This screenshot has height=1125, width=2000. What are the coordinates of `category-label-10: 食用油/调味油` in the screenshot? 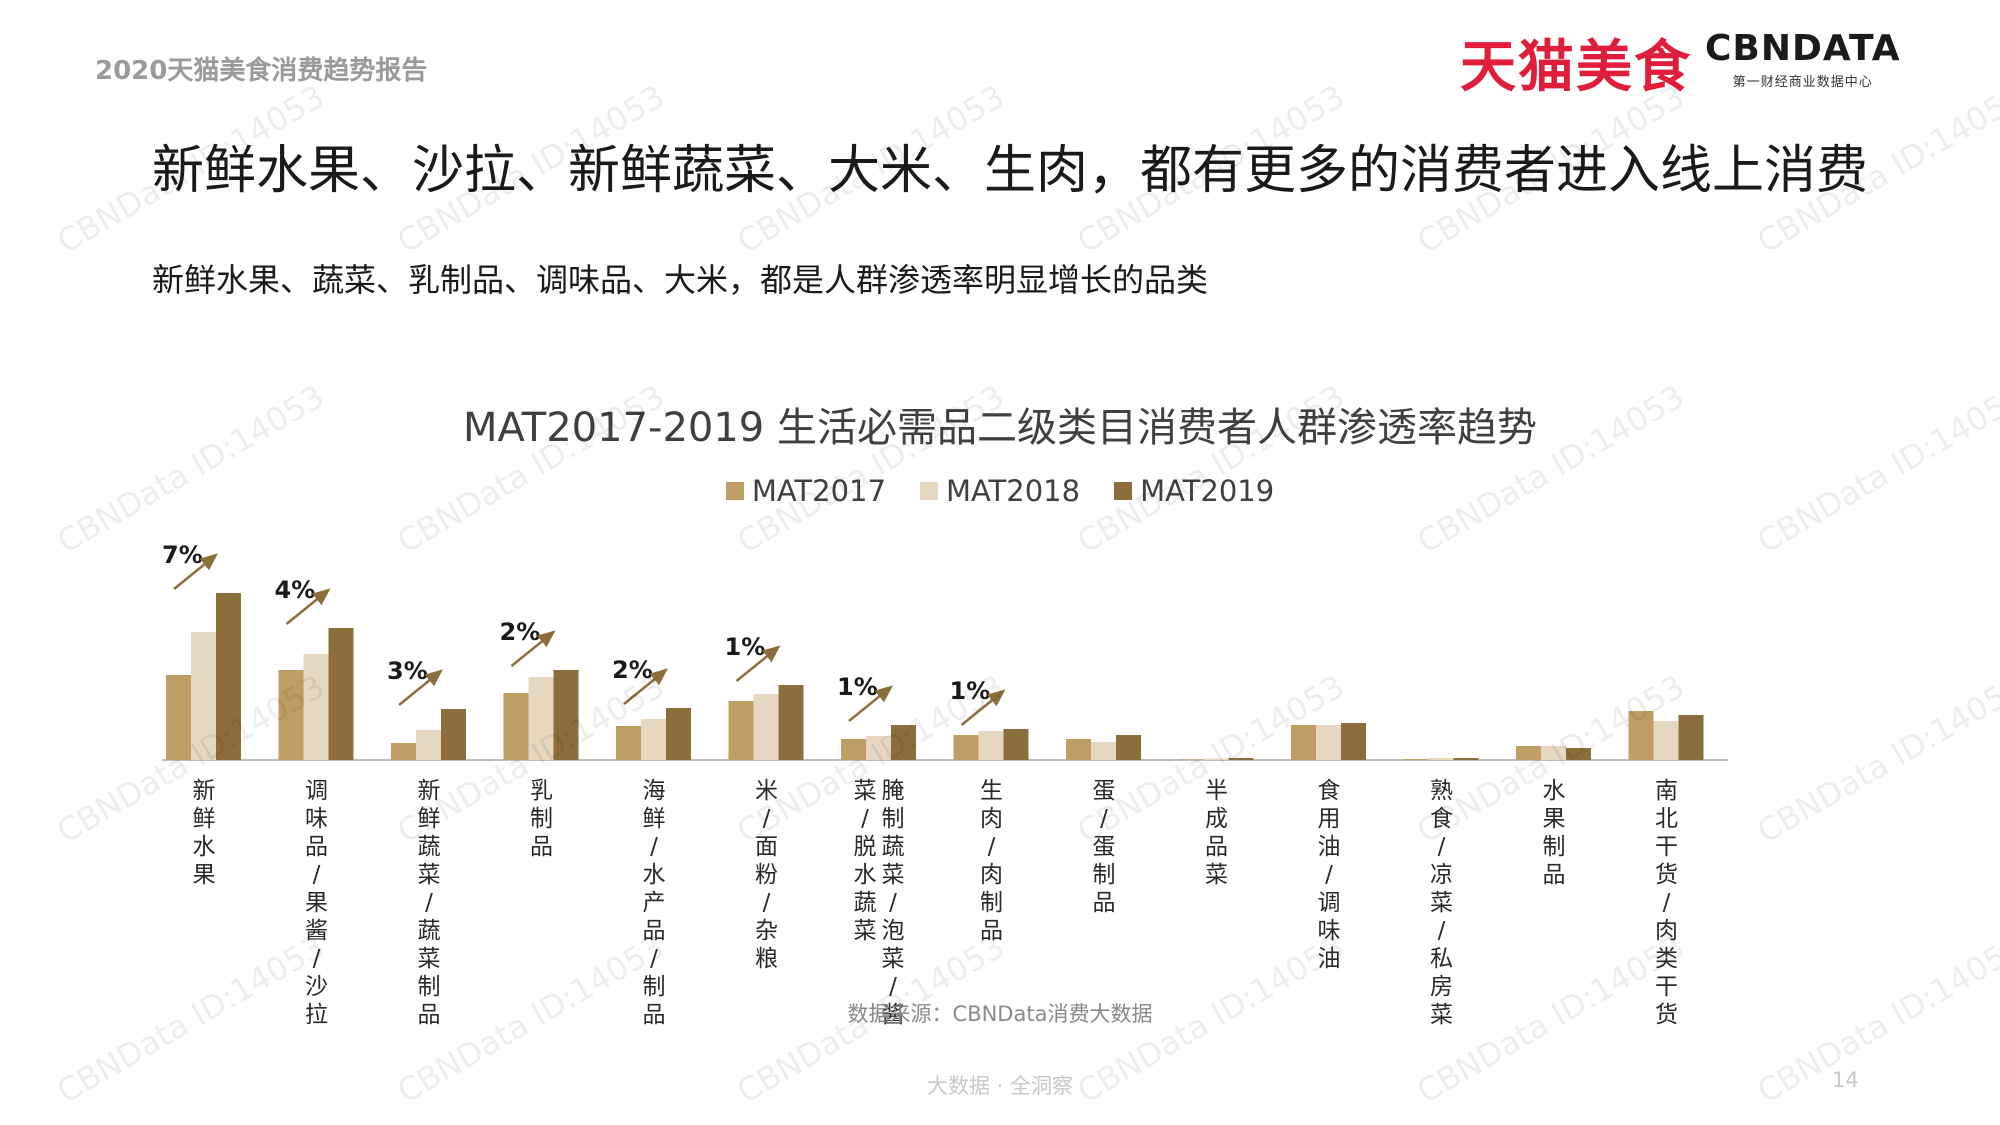 It's located at (1329, 875).